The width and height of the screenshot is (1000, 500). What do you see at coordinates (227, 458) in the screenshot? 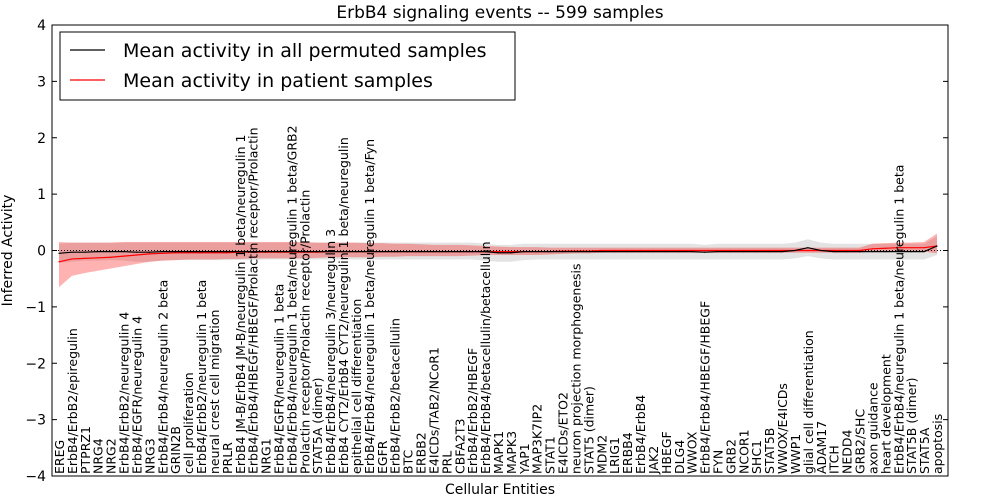
I see `x-tick-label: PRLR` at bounding box center [227, 458].